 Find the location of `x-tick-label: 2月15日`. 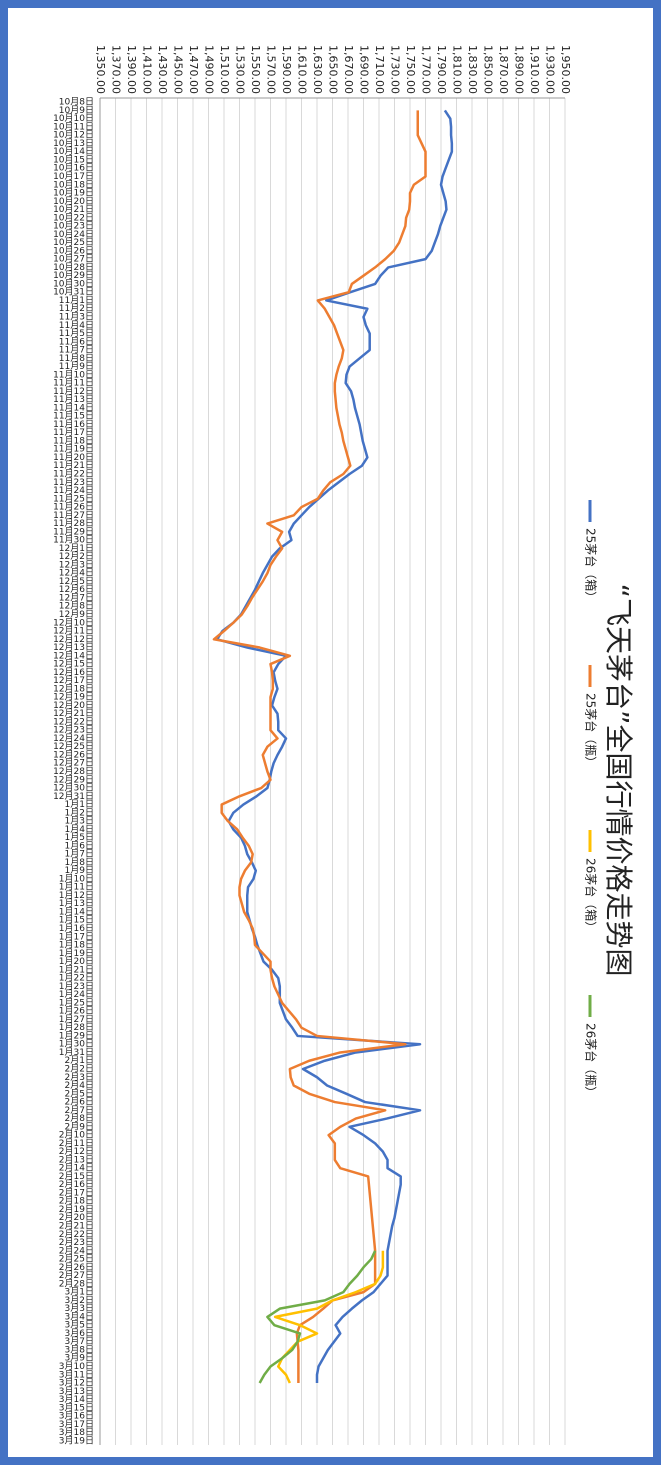

x-tick-label: 2月15日 is located at coordinates (76, 1176).